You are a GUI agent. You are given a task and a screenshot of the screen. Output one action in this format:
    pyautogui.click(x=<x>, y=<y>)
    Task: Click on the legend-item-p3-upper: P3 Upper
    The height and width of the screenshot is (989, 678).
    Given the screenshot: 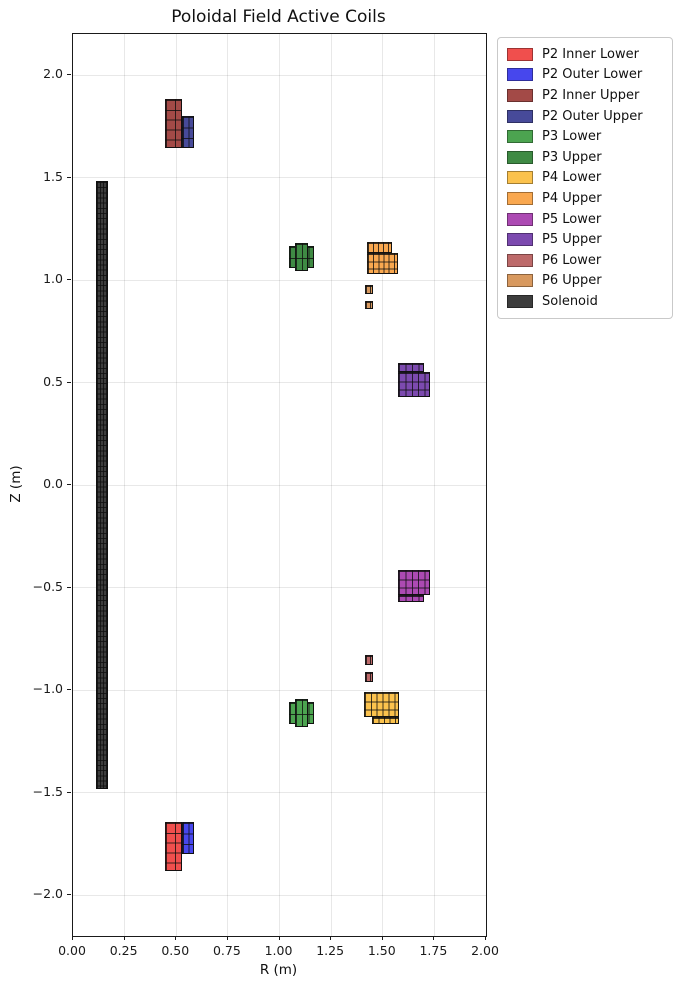 What is the action you would take?
    pyautogui.click(x=585, y=157)
    